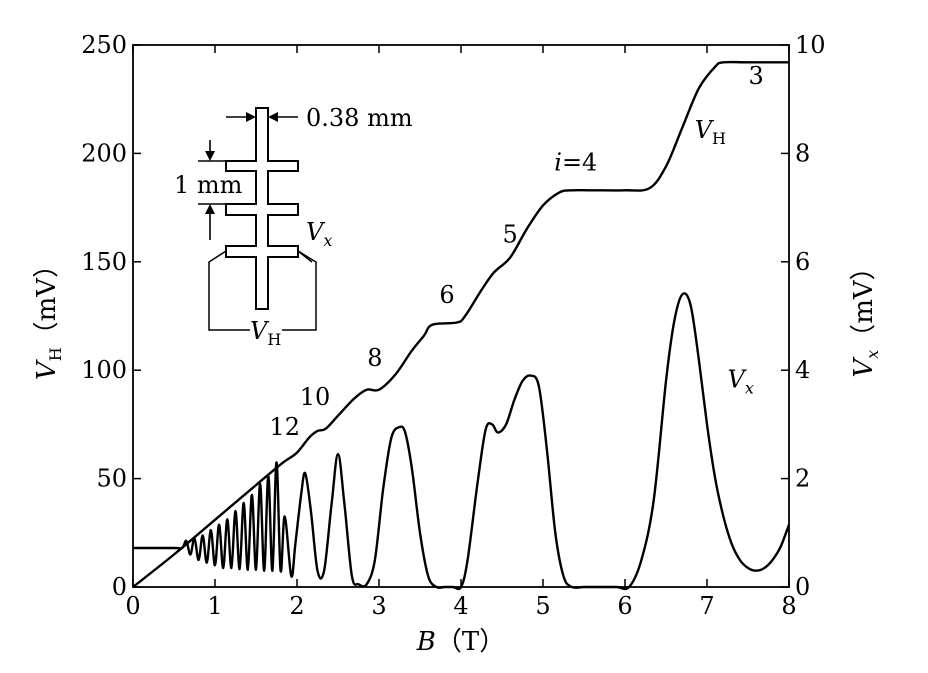 This screenshot has width=928, height=673. Describe the element at coordinates (104, 370) in the screenshot. I see `y-left-tick-label: 100` at that location.